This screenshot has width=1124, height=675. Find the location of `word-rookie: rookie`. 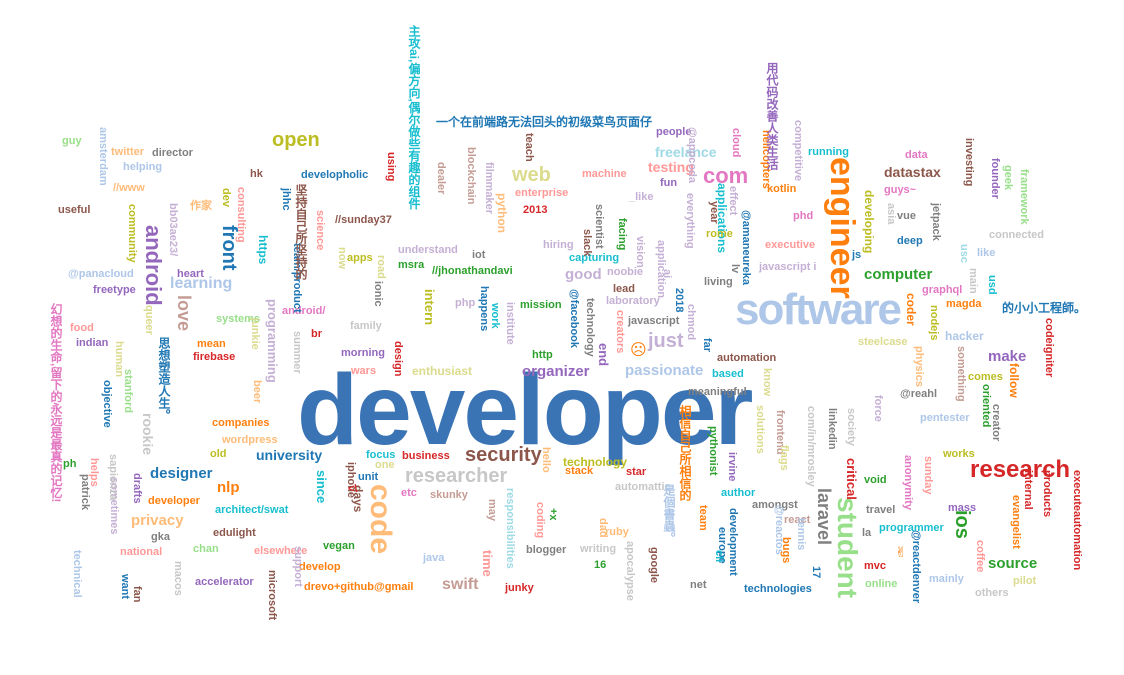

word-rookie: rookie is located at coordinates (148, 434).